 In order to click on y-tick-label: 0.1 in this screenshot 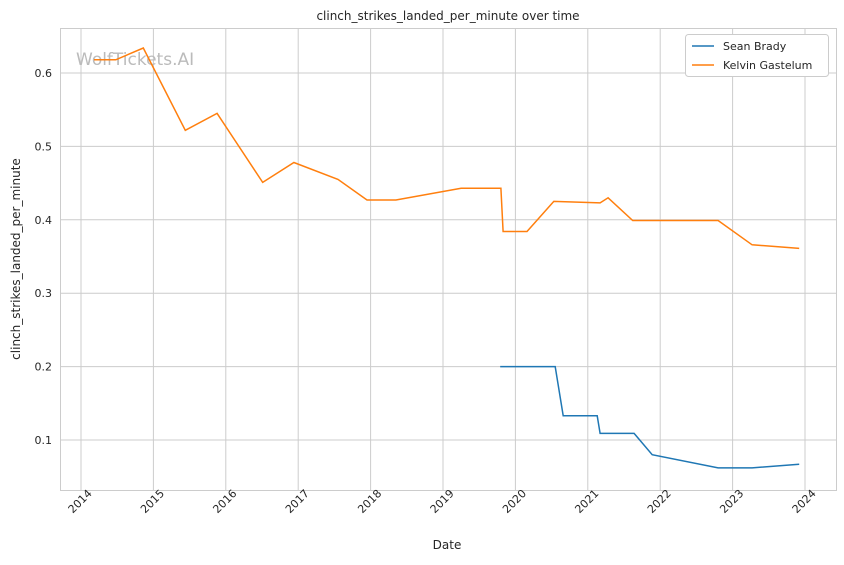, I will do `click(44, 440)`.